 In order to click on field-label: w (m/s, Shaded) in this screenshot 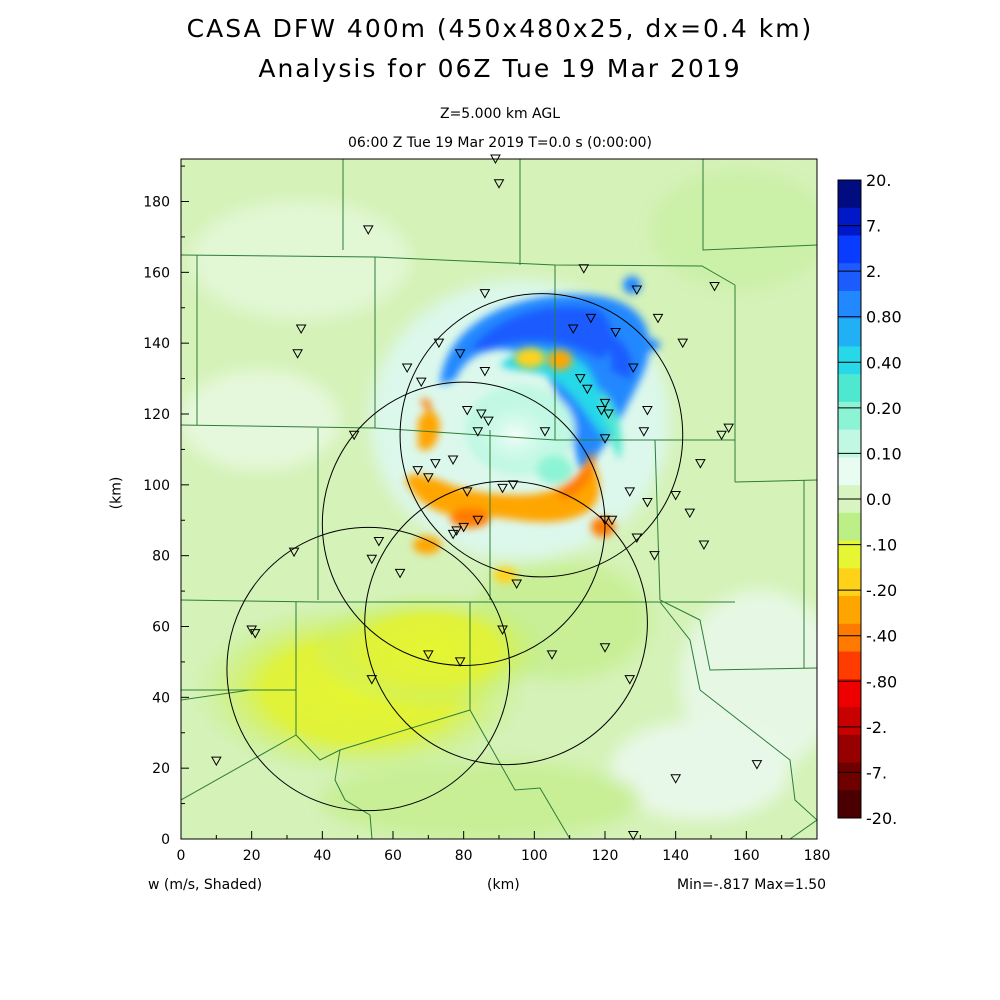, I will do `click(205, 885)`.